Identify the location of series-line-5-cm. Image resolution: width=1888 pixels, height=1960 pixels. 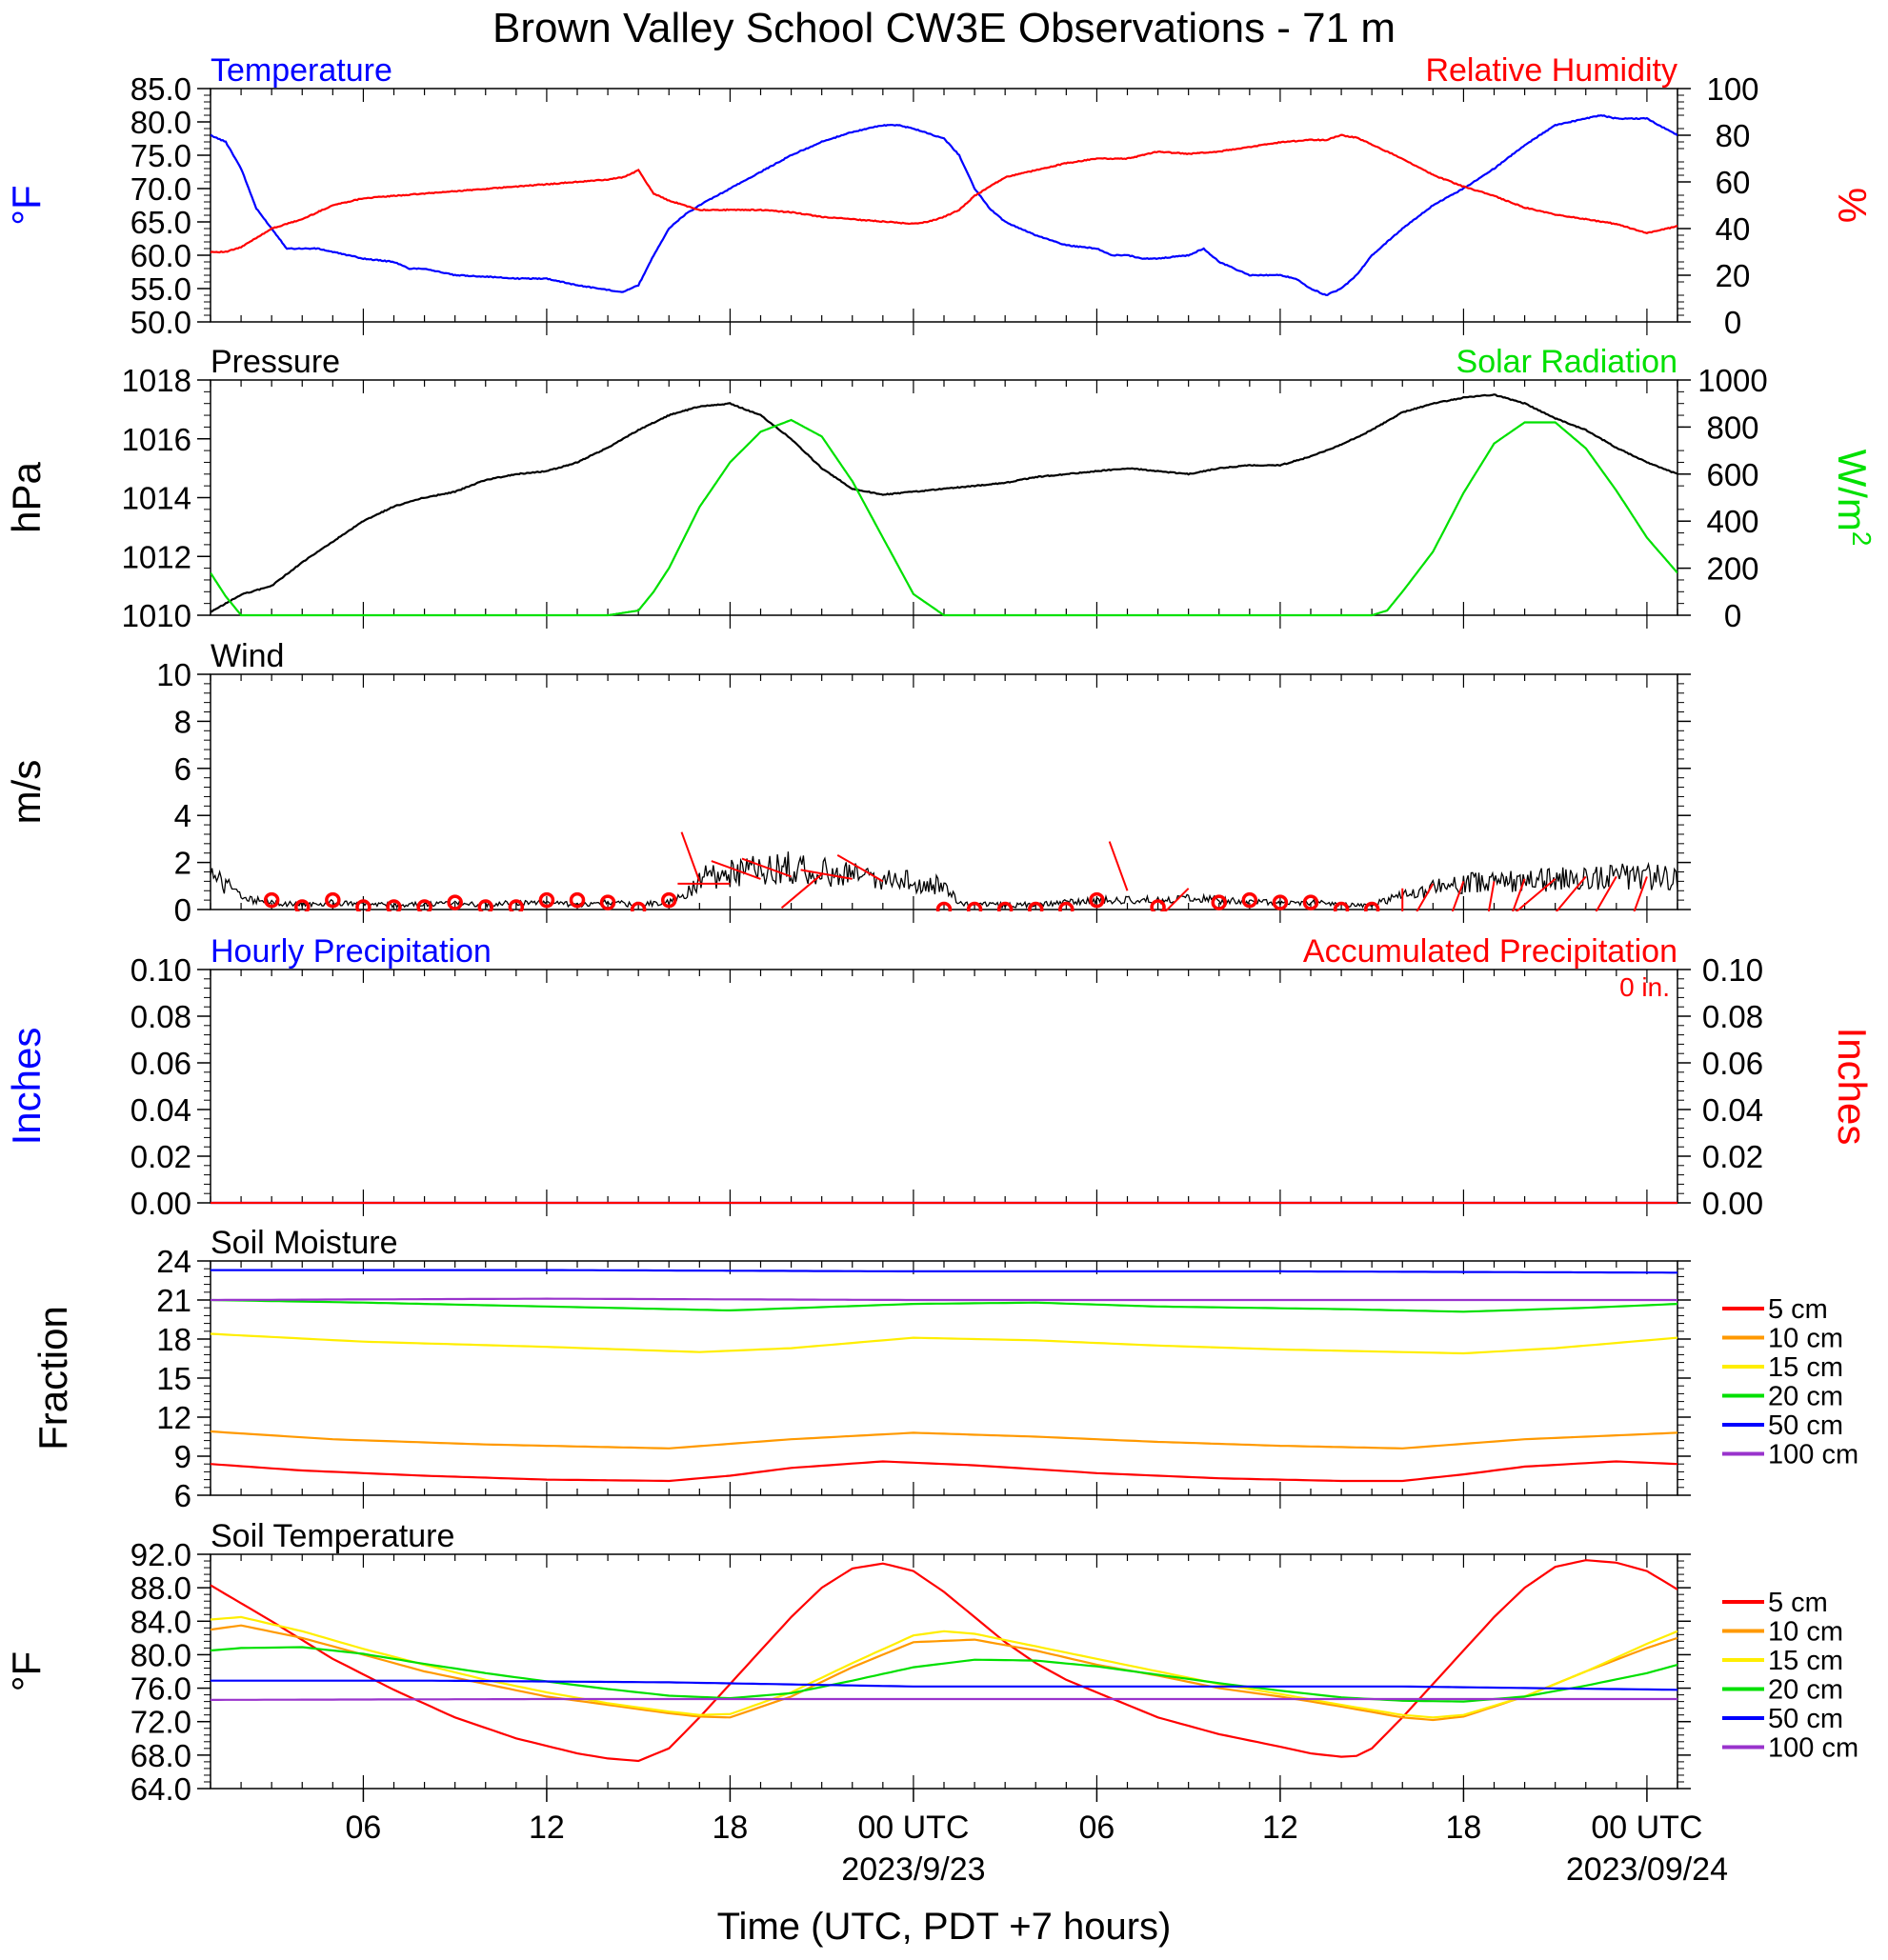
(944, 1661).